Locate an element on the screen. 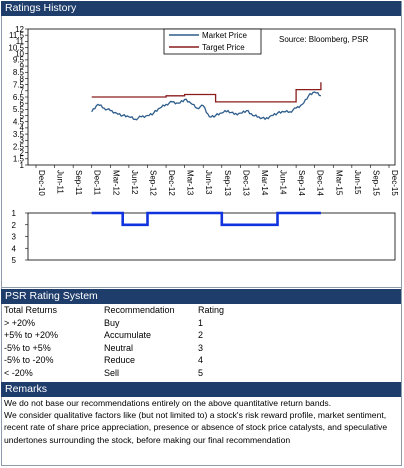  x-tick-label: Dec-13 is located at coordinates (245, 183).